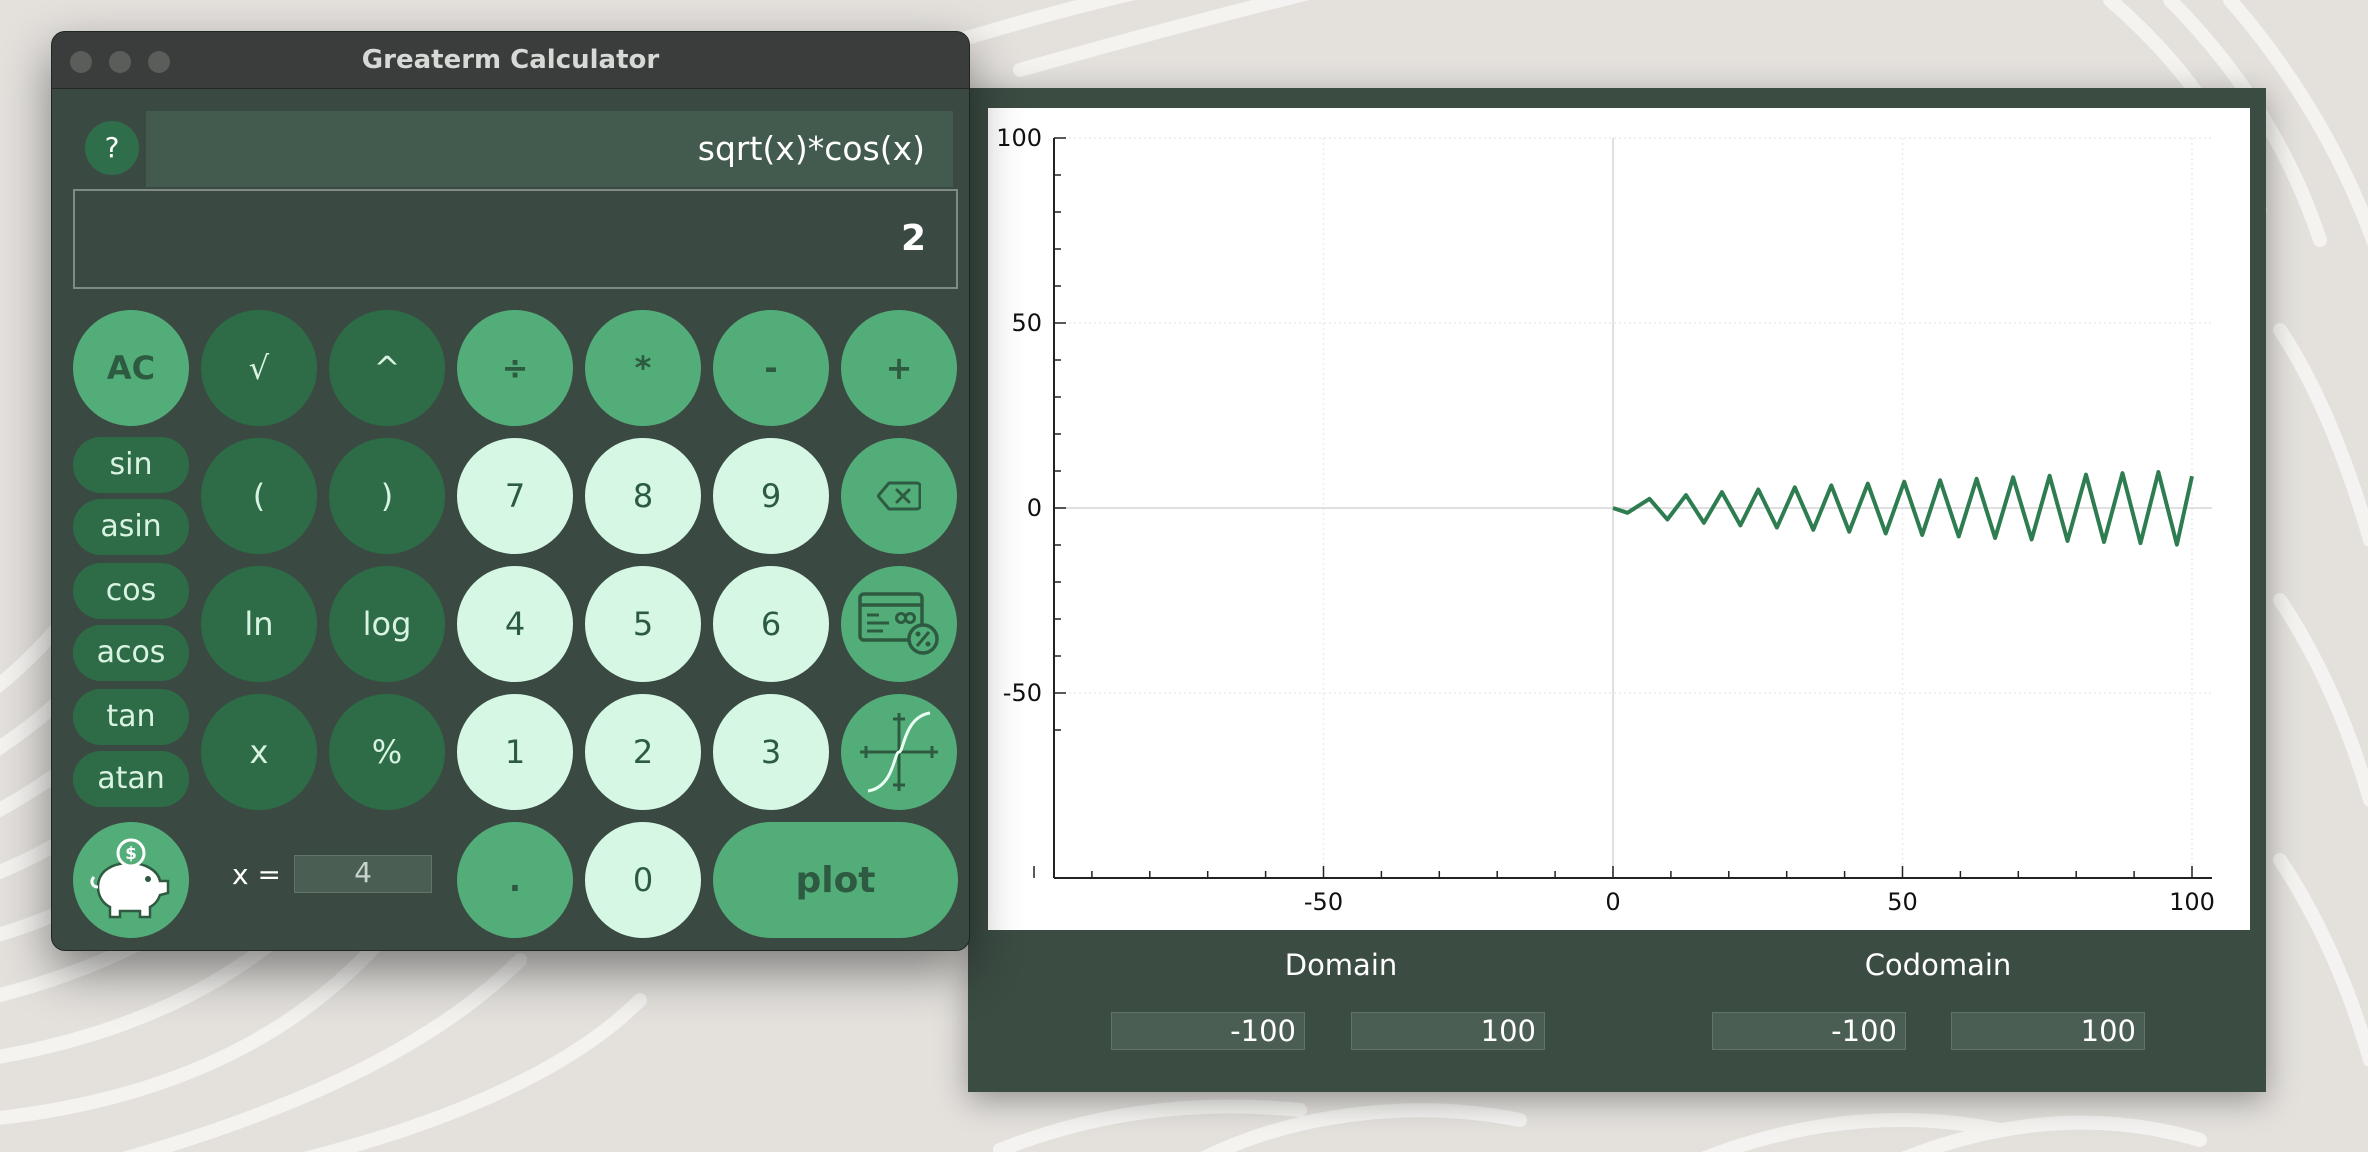  What do you see at coordinates (131, 653) in the screenshot?
I see `acos-button: acos` at bounding box center [131, 653].